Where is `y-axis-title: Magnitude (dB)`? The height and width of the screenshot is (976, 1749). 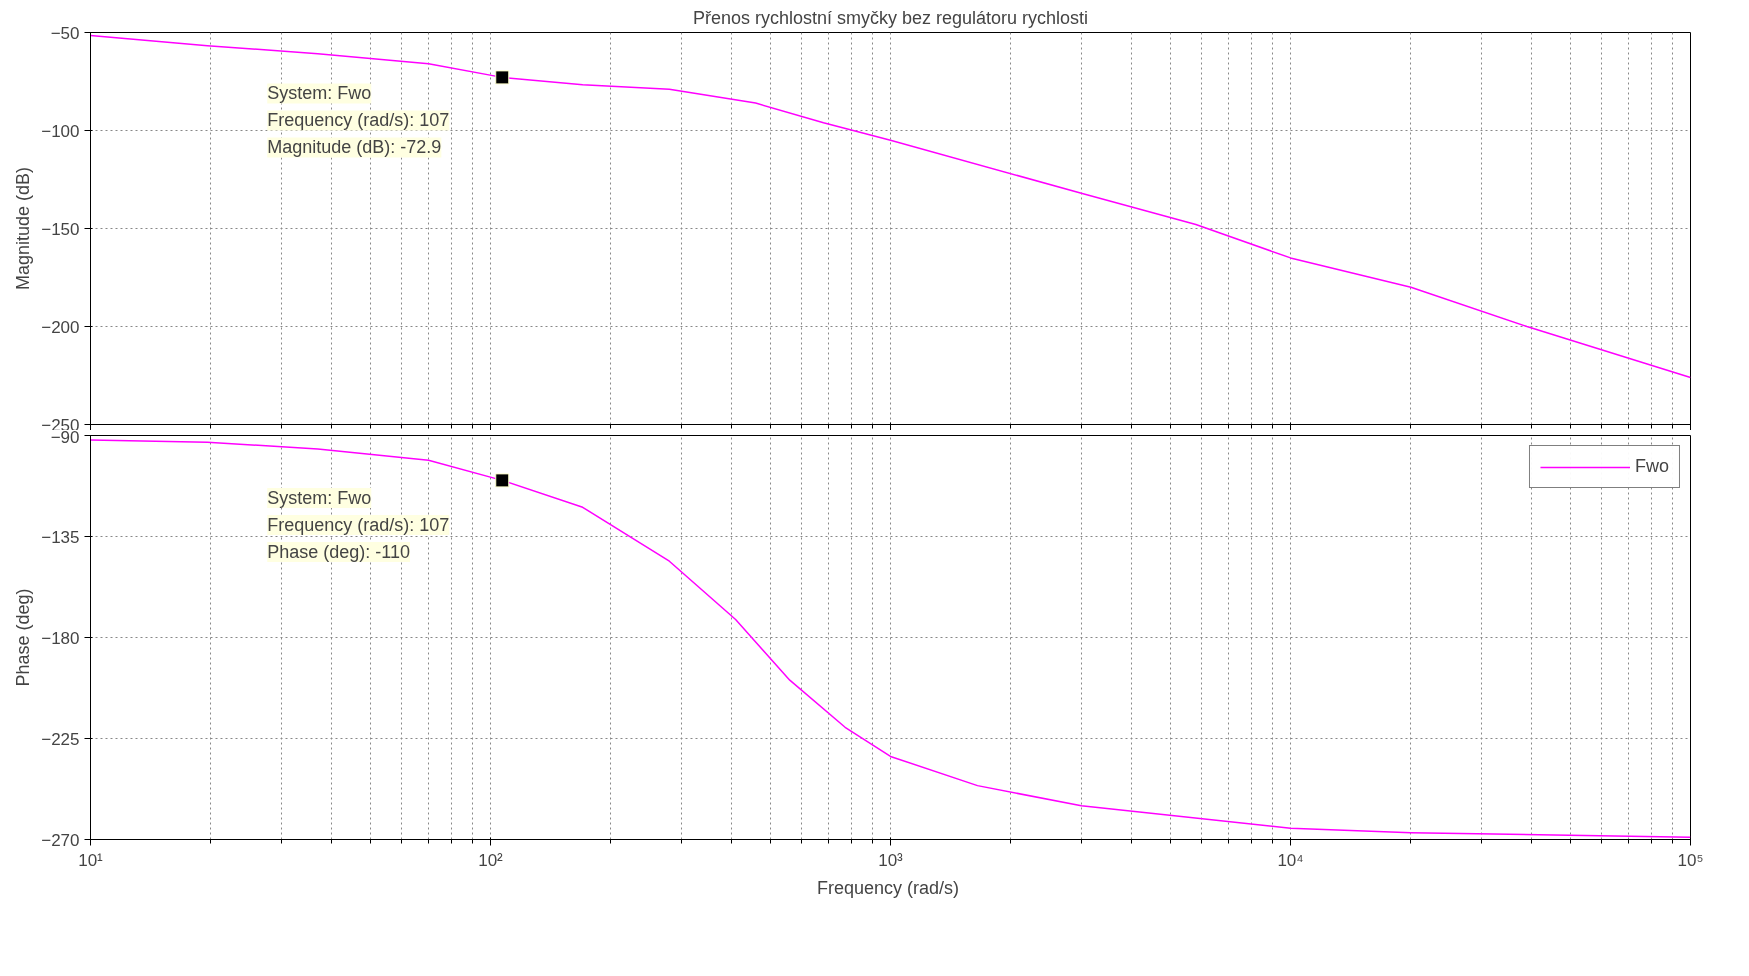
y-axis-title: Magnitude (dB) is located at coordinates (23, 228).